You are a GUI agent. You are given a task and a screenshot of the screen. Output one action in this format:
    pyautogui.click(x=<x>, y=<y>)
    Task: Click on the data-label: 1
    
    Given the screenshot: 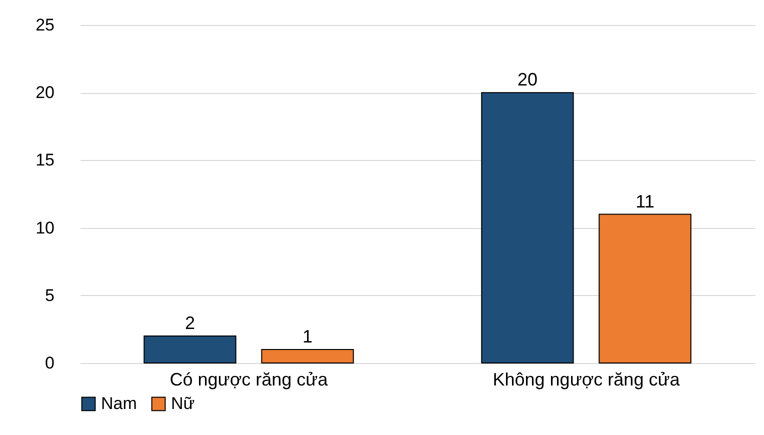 What is the action you would take?
    pyautogui.click(x=307, y=336)
    